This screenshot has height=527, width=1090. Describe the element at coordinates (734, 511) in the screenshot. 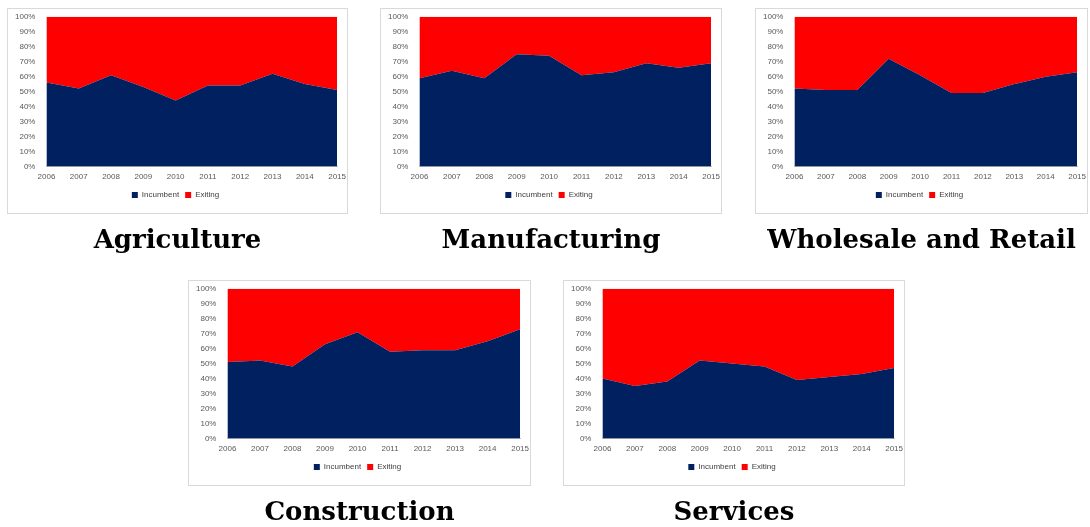

I see `text: Services` at that location.